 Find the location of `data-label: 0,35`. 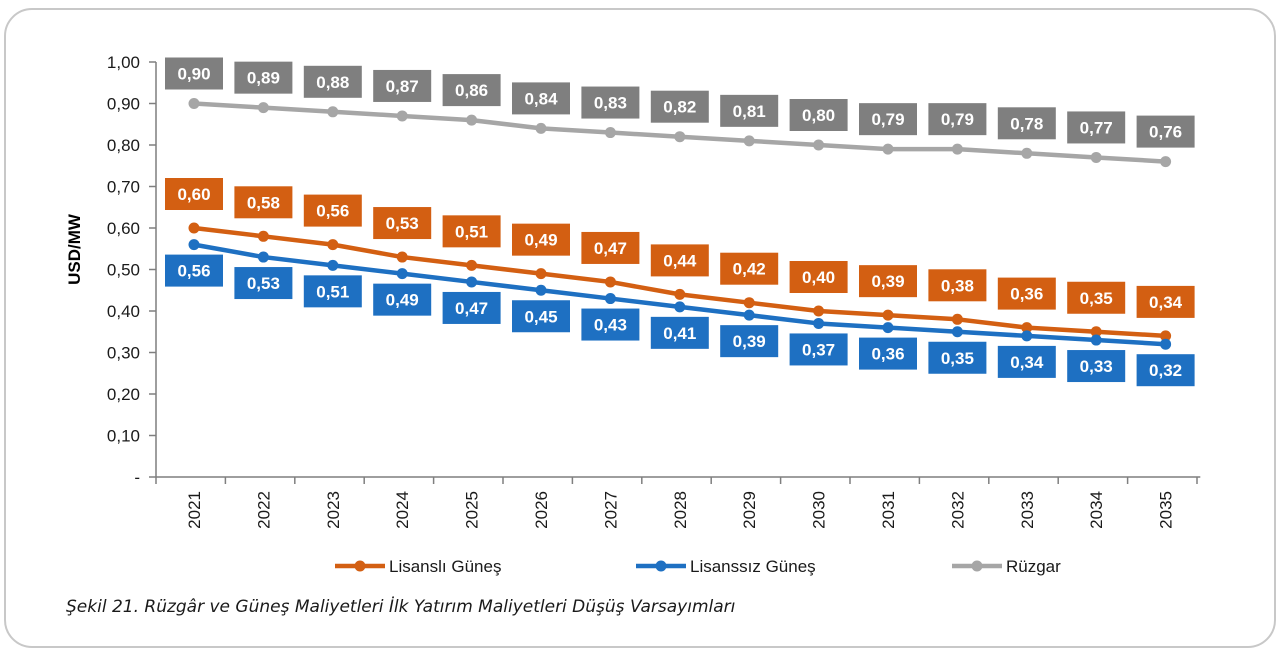

data-label: 0,35 is located at coordinates (957, 358).